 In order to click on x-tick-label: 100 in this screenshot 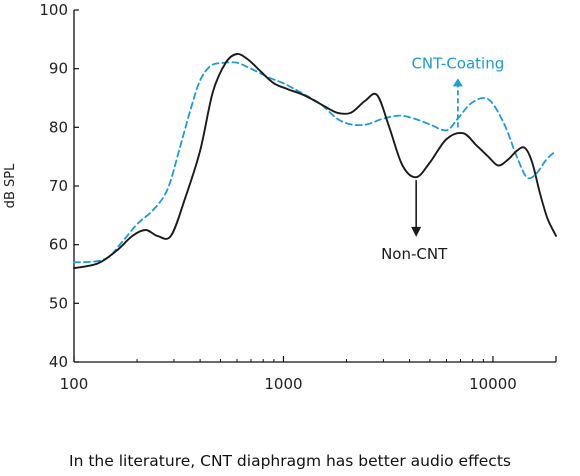, I will do `click(74, 384)`.